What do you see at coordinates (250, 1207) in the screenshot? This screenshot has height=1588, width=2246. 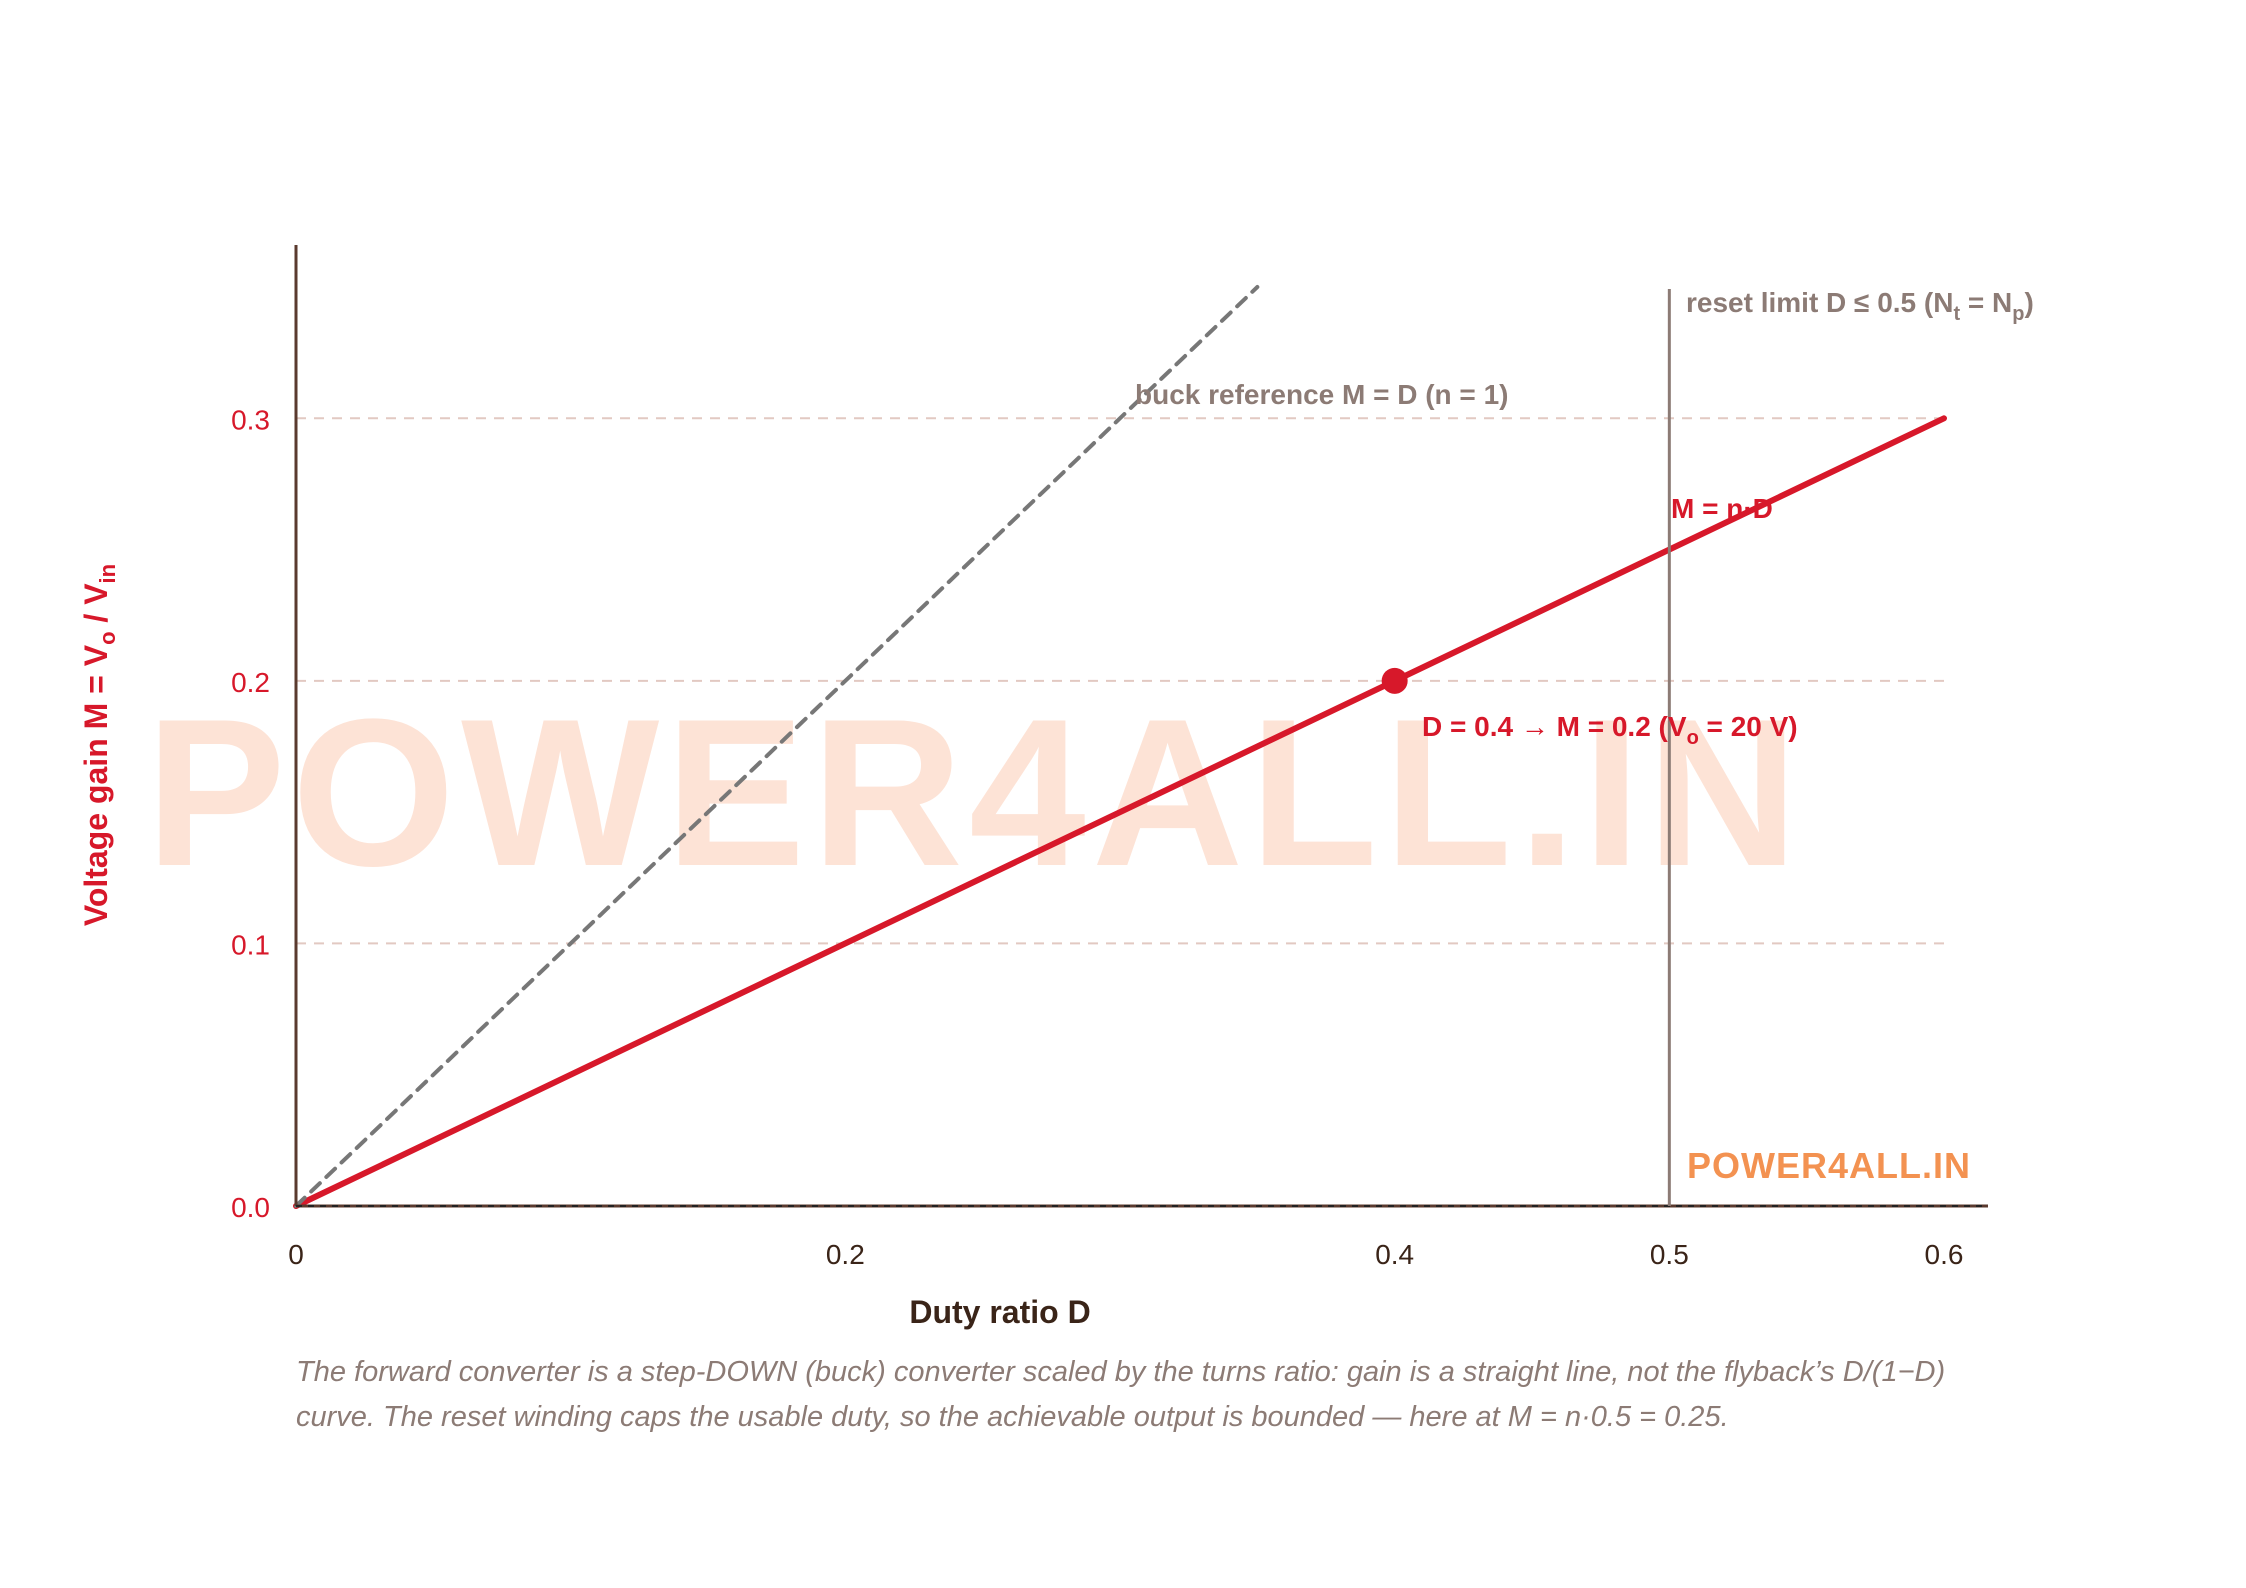 I see `y-tick-label: 0.0` at bounding box center [250, 1207].